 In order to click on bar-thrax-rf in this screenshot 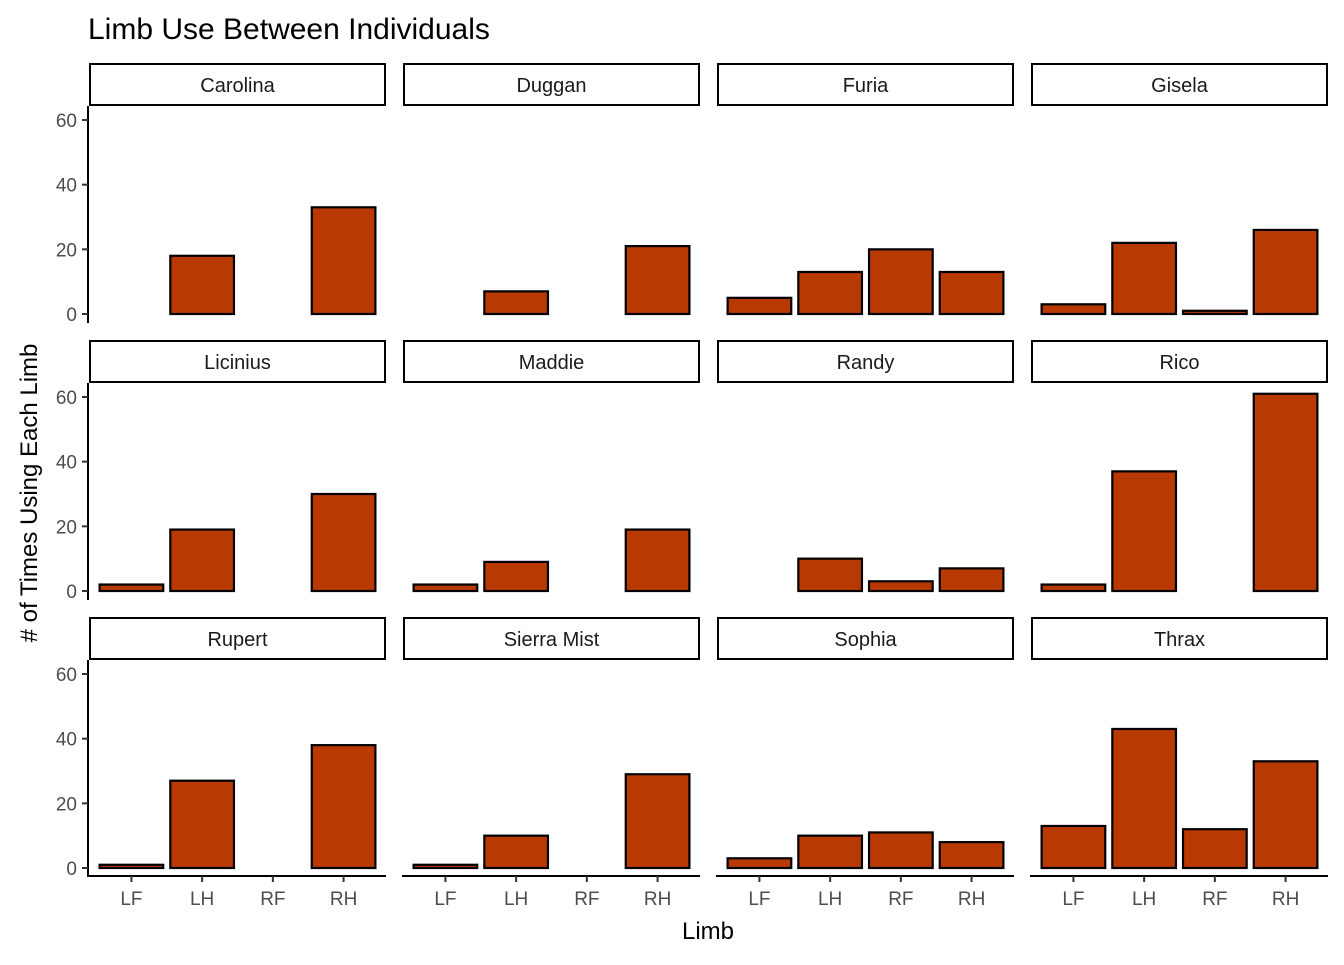, I will do `click(1214, 849)`.